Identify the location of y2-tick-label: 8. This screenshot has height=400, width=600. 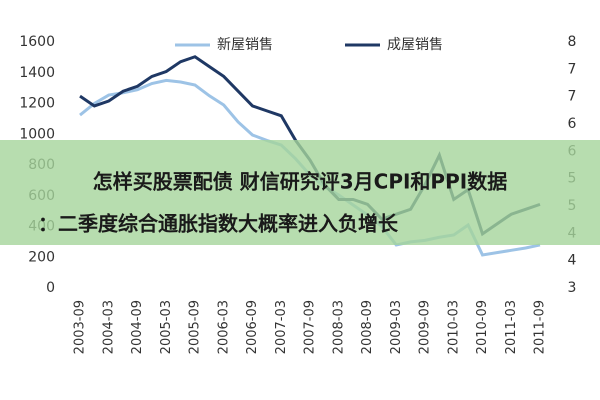
(572, 42).